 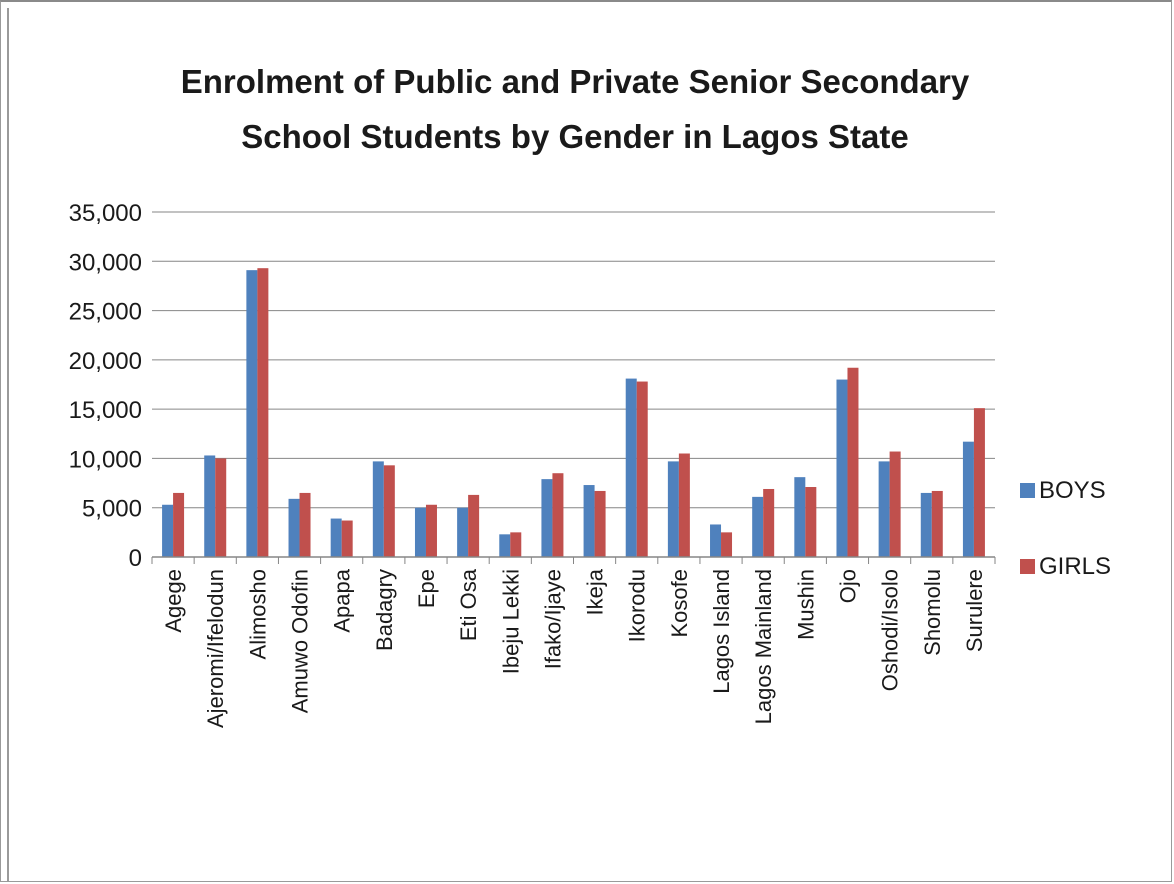 I want to click on bar-boys-mushin, so click(x=800, y=517).